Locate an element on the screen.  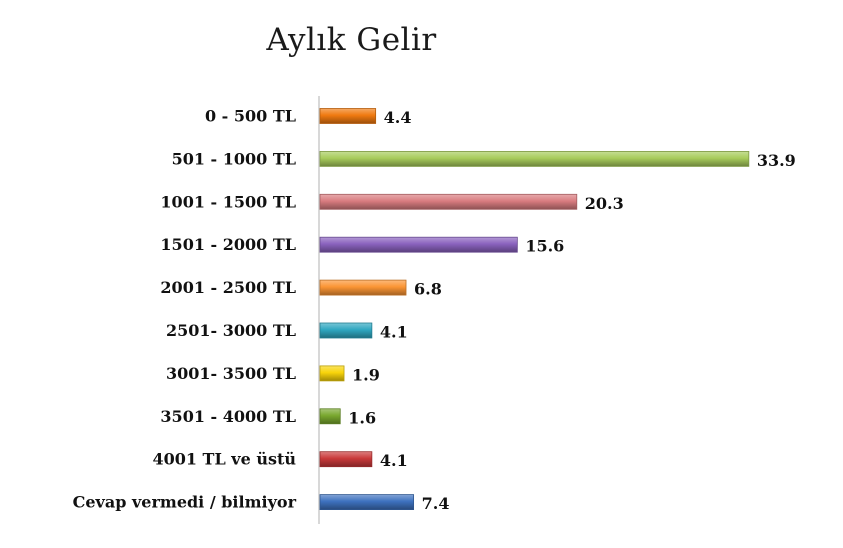
value-label: 1.9 is located at coordinates (366, 374).